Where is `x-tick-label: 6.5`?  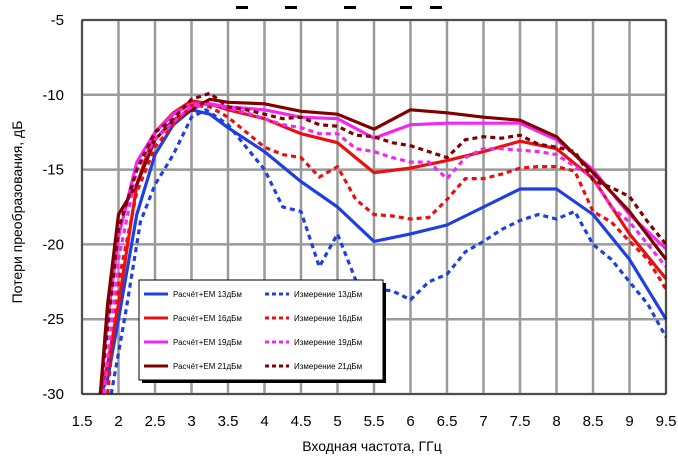
x-tick-label: 6.5 is located at coordinates (447, 421).